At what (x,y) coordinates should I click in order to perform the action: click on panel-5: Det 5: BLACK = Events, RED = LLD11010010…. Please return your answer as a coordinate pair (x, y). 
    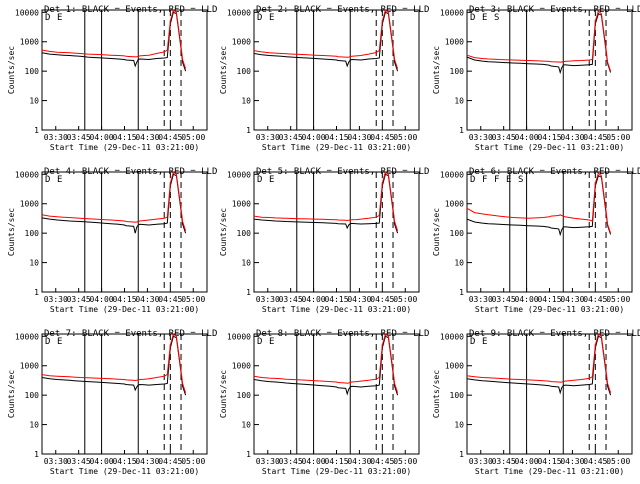
    Looking at the image, I should click on (324, 240).